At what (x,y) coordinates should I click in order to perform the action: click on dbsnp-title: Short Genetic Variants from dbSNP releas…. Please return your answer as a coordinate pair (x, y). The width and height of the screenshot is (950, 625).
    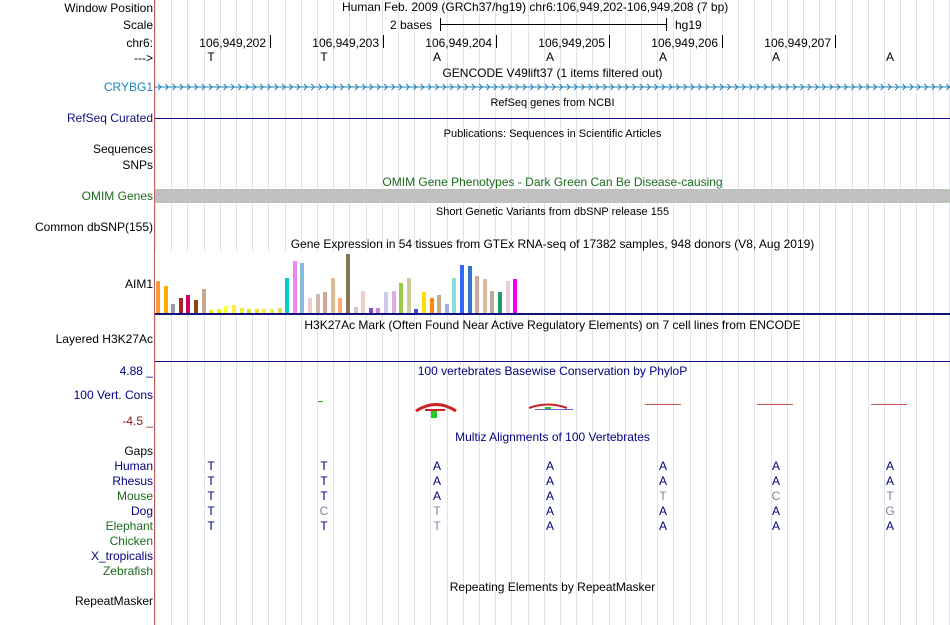
    Looking at the image, I should click on (552, 212).